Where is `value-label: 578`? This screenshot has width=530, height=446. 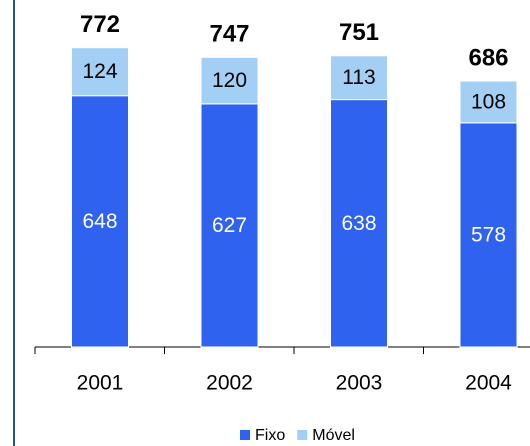
value-label: 578 is located at coordinates (488, 234).